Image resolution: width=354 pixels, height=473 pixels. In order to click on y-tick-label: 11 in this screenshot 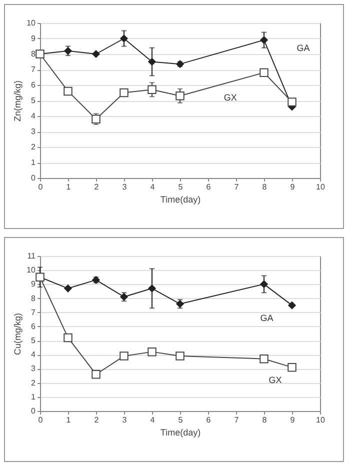, I will do `click(31, 256)`.